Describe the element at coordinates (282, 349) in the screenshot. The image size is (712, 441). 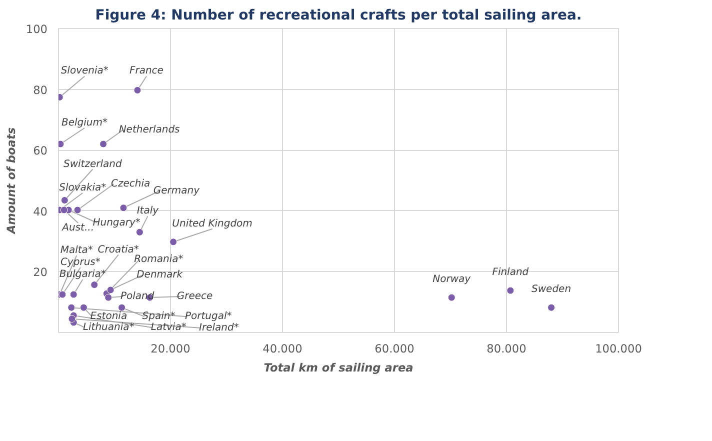
I see `x-tick-label: 40.000` at that location.